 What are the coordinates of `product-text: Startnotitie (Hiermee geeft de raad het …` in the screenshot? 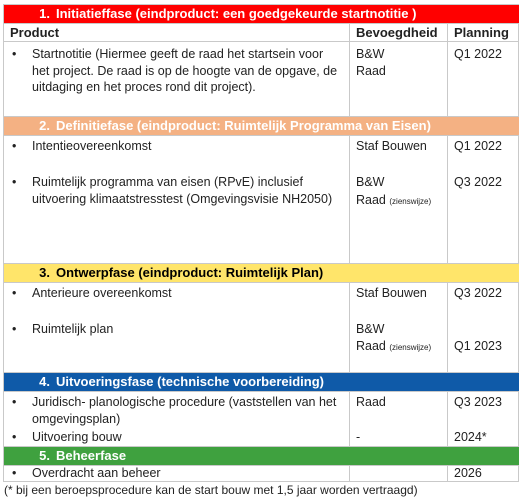 It's located at (185, 70).